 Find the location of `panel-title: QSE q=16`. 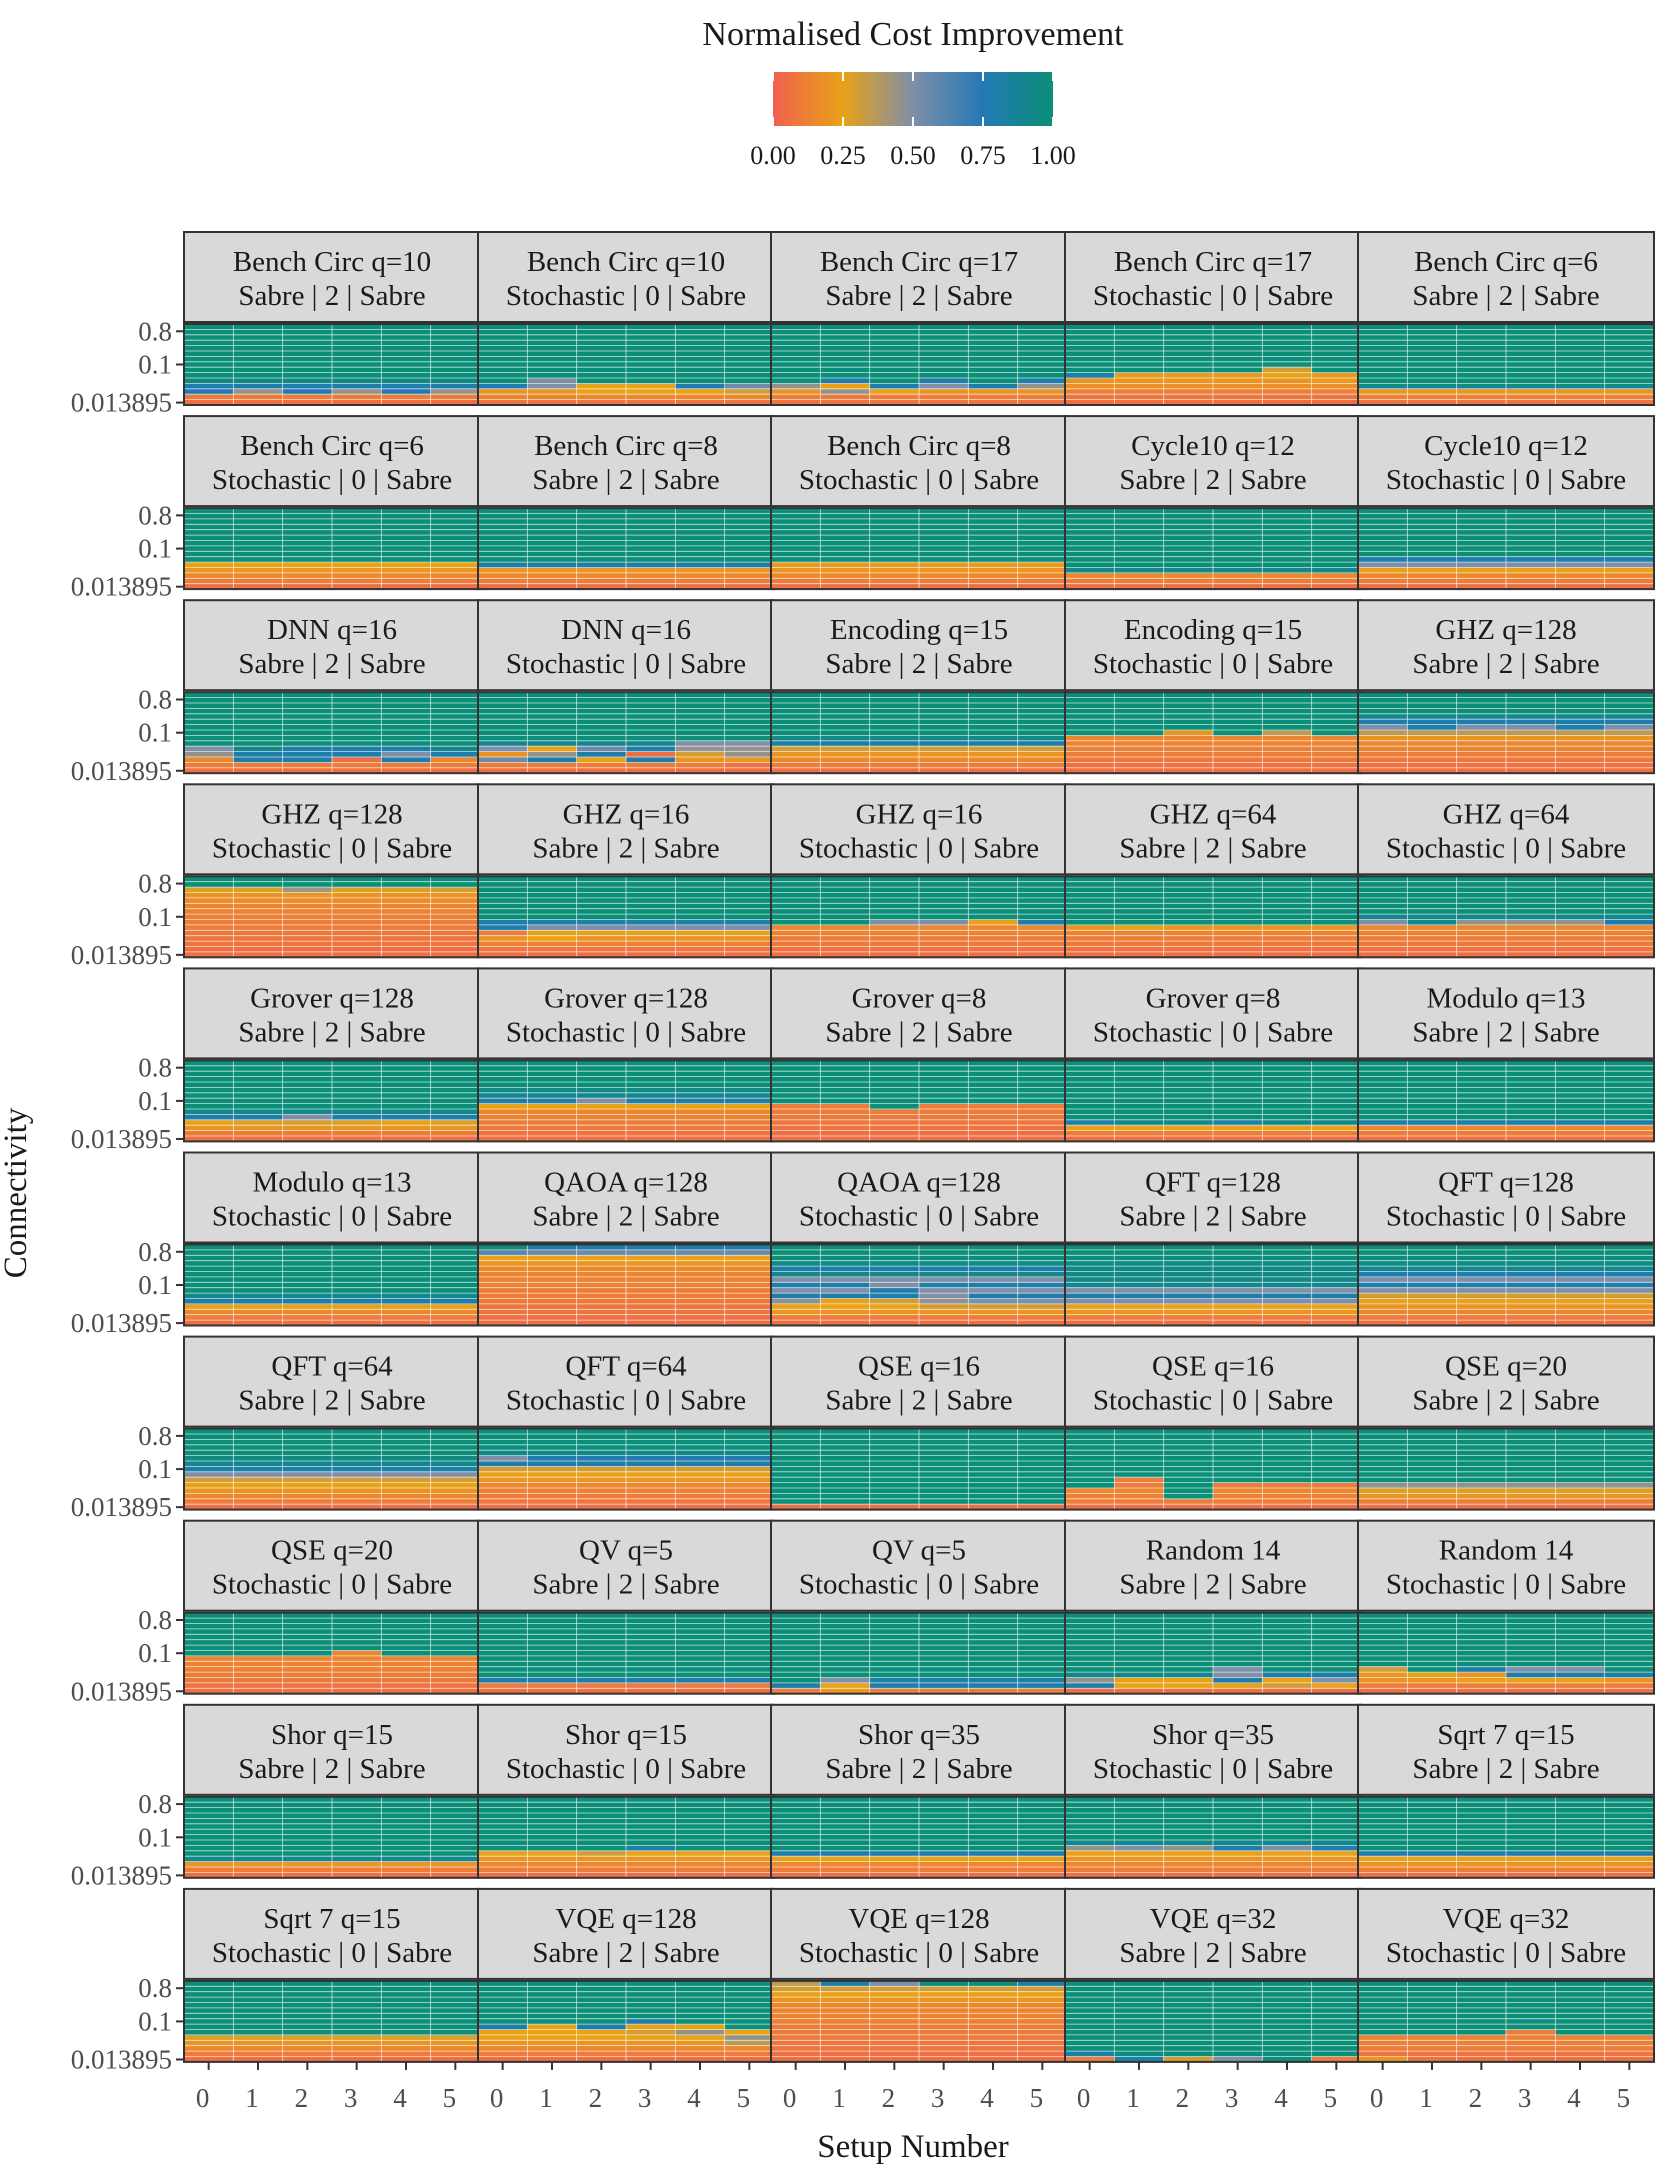

panel-title: QSE q=16 is located at coordinates (919, 1367).